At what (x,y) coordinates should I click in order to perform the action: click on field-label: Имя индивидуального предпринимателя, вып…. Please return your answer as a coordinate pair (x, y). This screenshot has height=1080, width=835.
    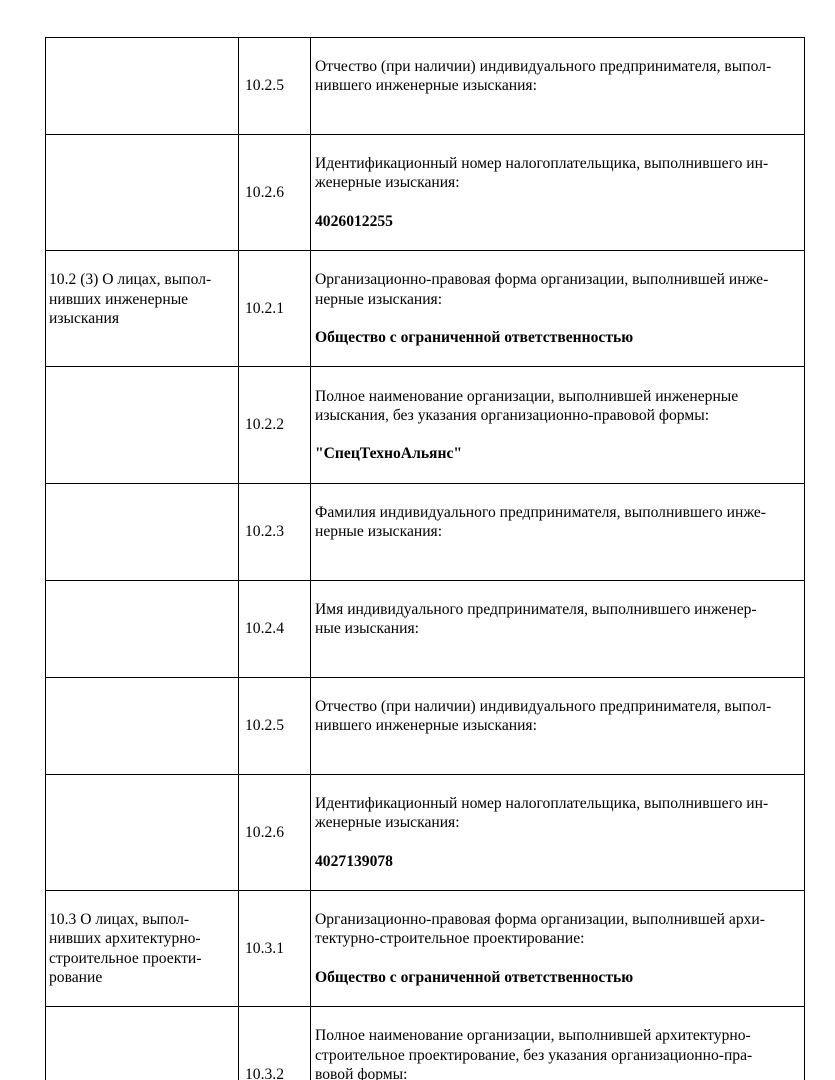
    Looking at the image, I should click on (536, 619).